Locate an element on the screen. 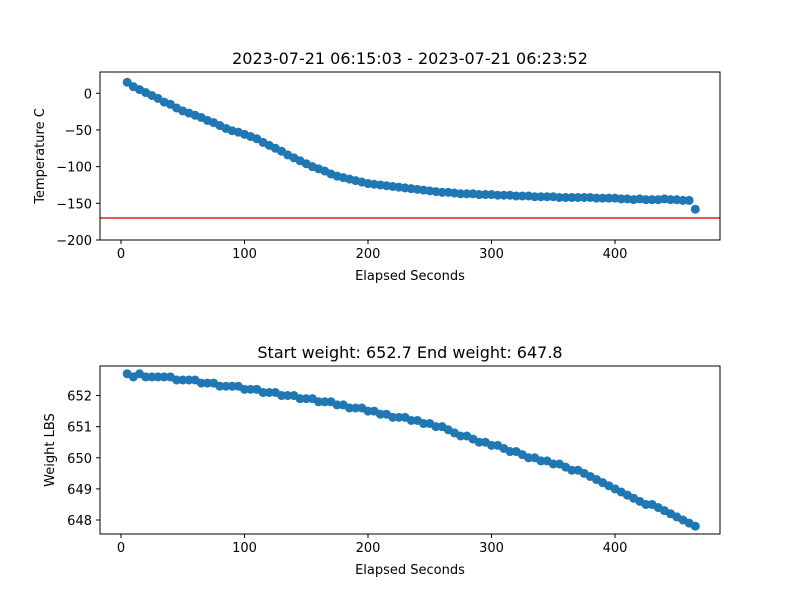 Image resolution: width=800 pixels, height=600 pixels. y-tick-label: −50 is located at coordinates (78, 131).